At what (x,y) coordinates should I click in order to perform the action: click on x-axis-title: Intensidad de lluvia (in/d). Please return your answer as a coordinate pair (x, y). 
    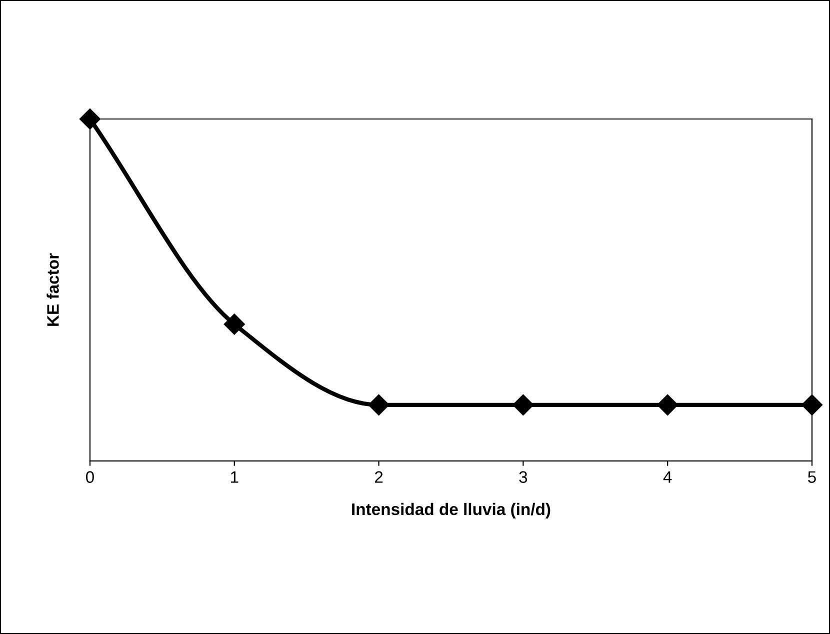
    Looking at the image, I should click on (451, 510).